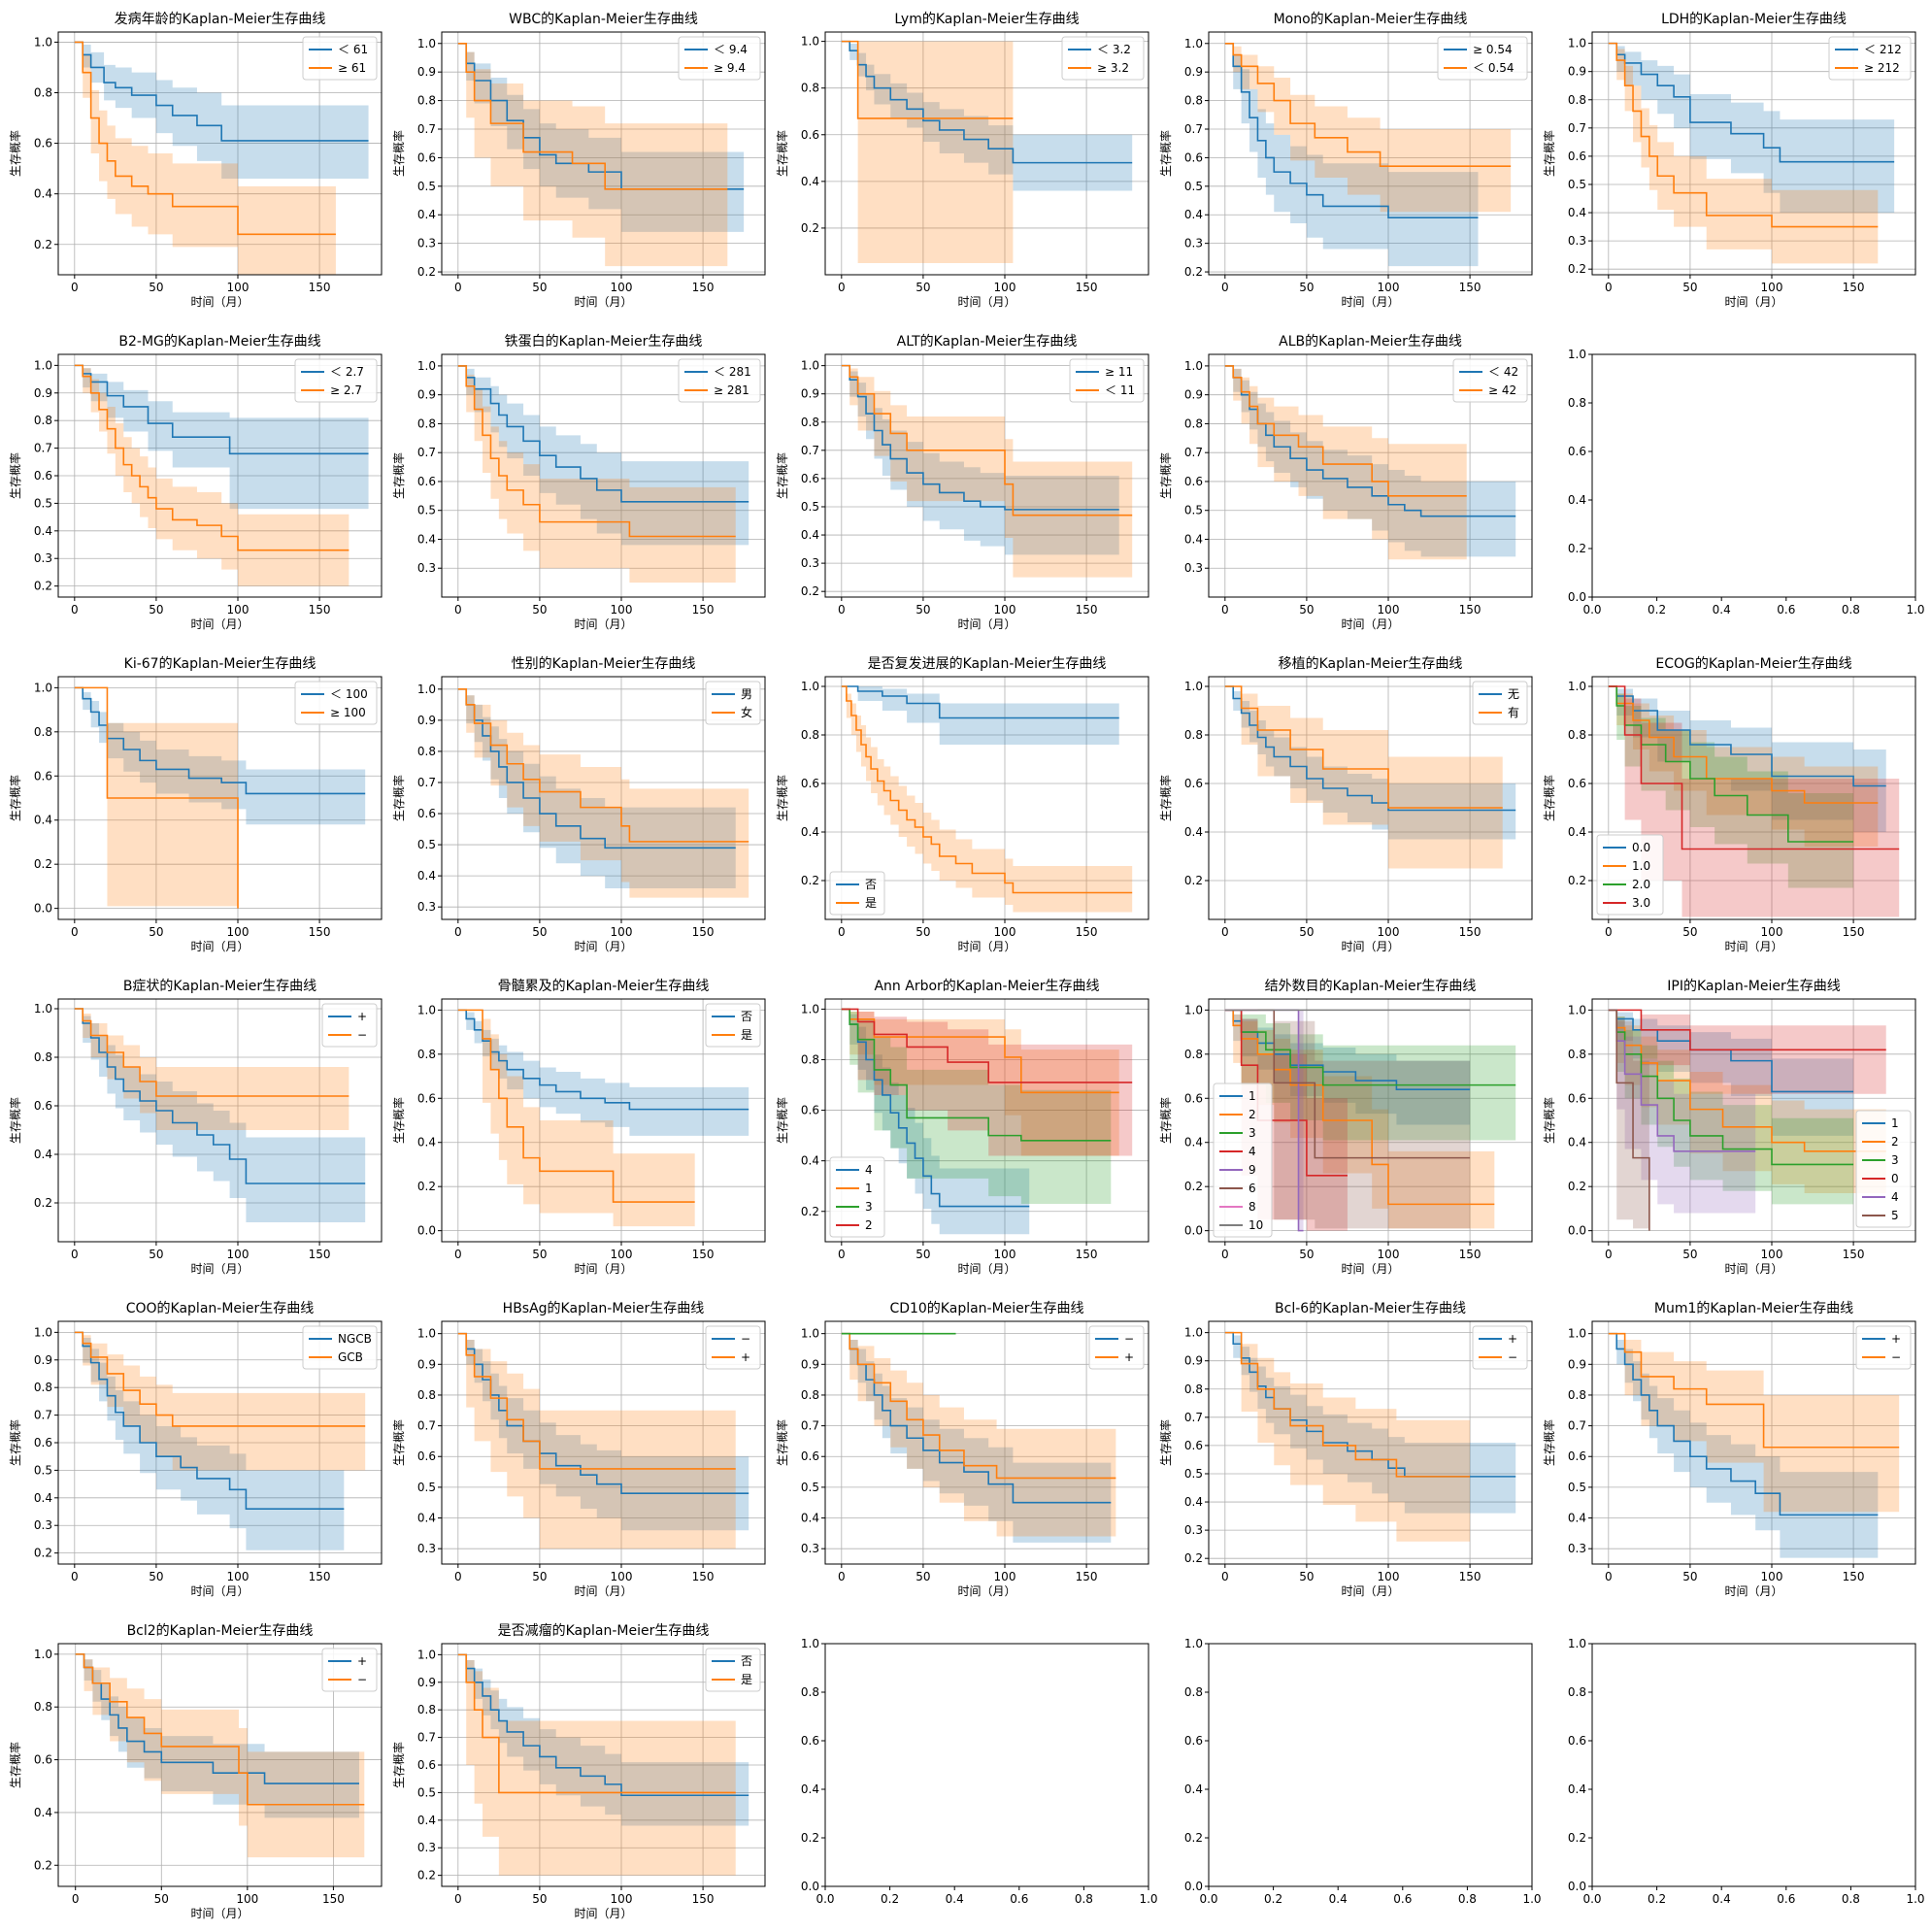  I want to click on legend-label: 无, so click(1514, 694).